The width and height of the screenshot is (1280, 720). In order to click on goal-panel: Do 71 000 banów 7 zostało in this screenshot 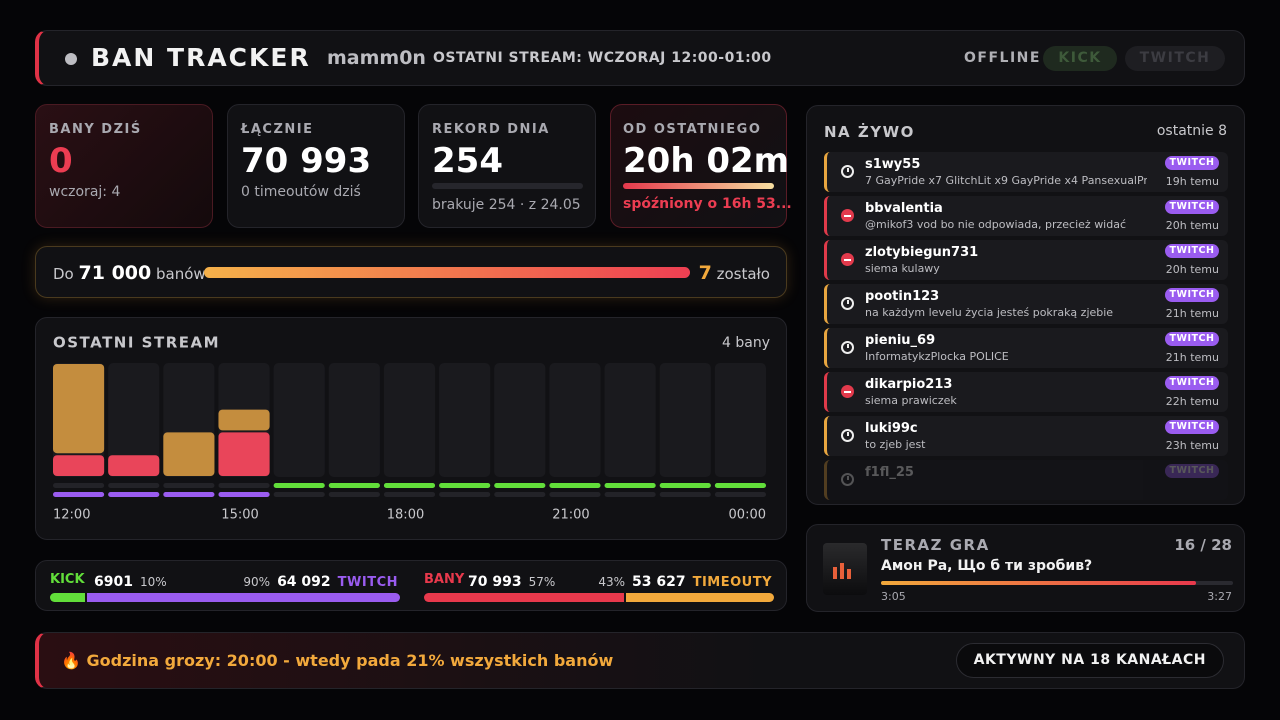, I will do `click(411, 272)`.